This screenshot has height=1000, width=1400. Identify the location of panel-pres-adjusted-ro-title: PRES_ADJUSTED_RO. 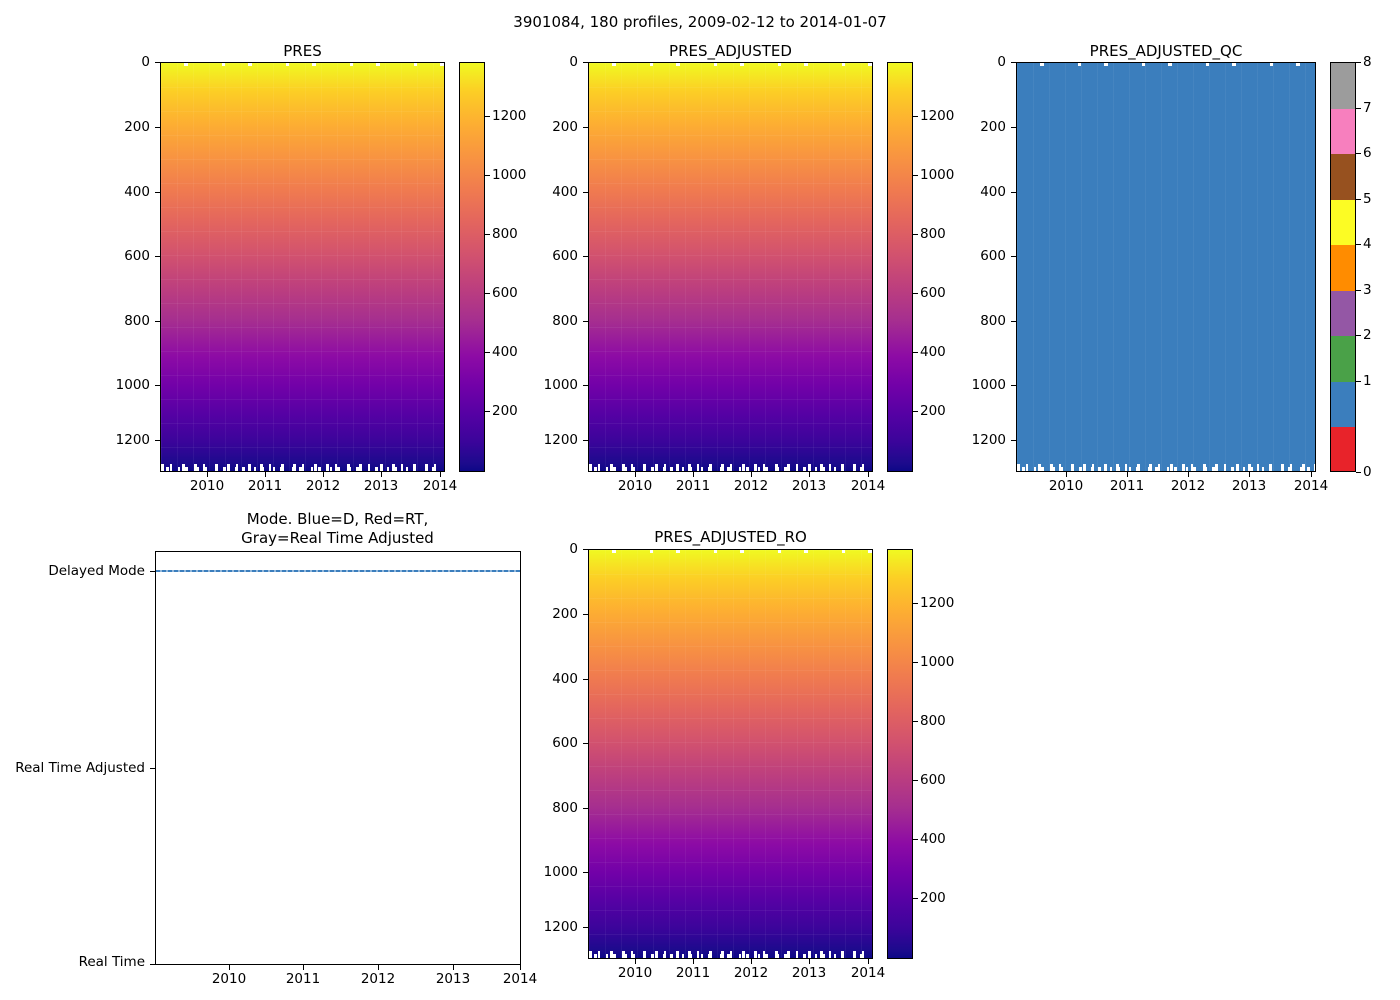
(730, 537).